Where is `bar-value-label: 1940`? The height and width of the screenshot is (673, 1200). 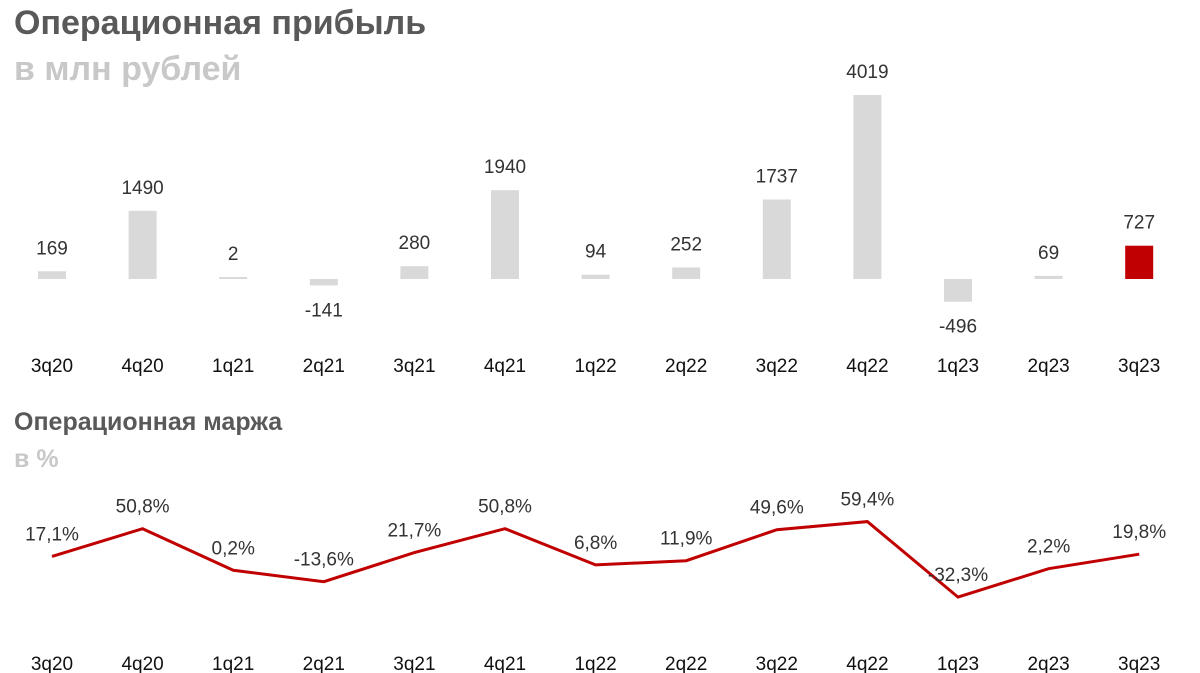
bar-value-label: 1940 is located at coordinates (505, 167).